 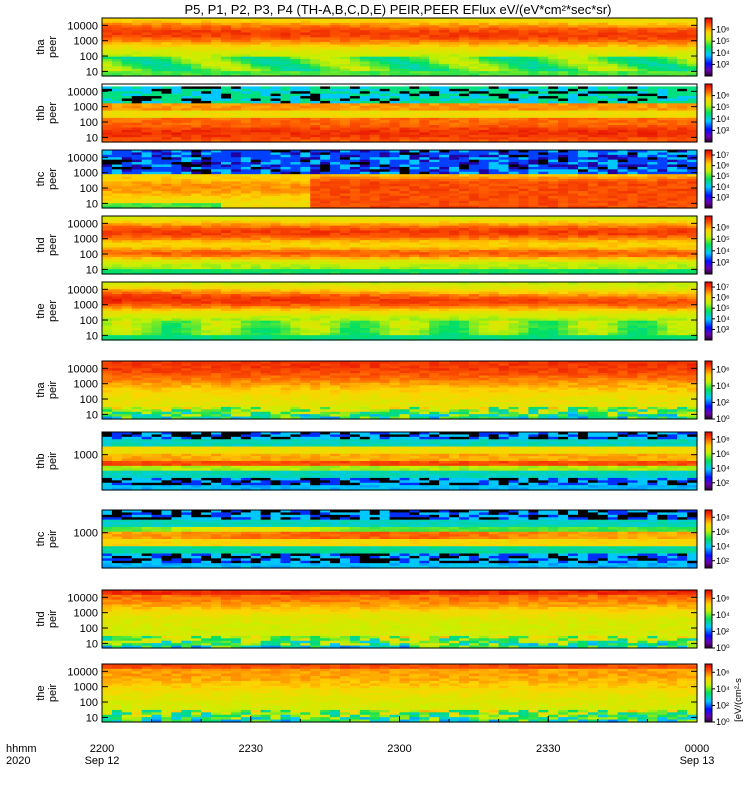 I want to click on panel-label-probe: thb, so click(x=41, y=112).